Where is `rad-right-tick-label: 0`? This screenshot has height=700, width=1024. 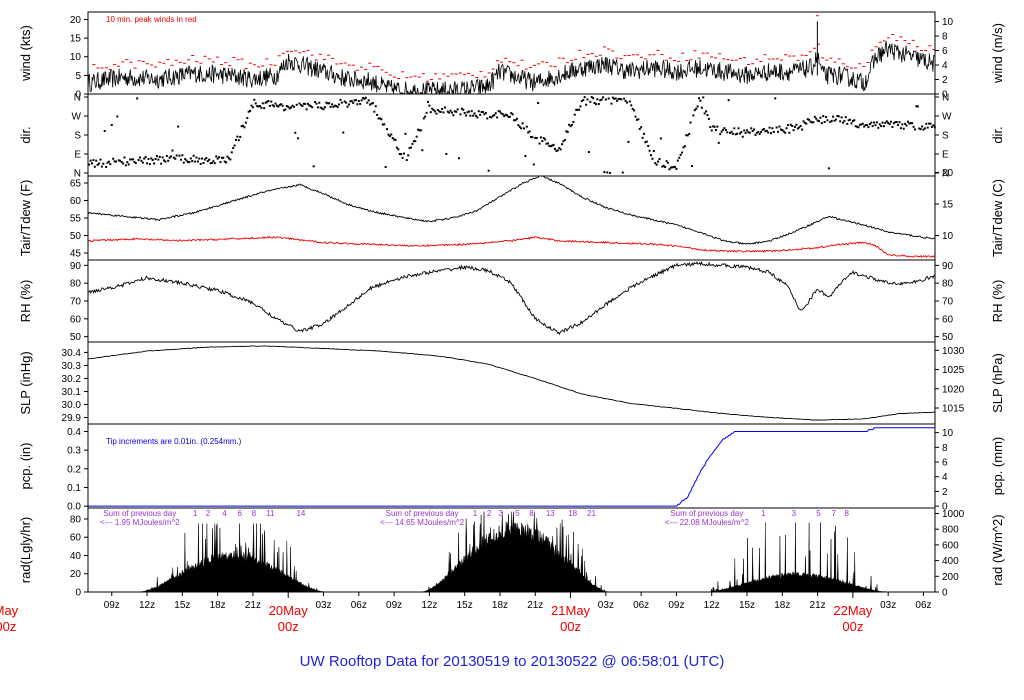
rad-right-tick-label: 0 is located at coordinates (945, 593).